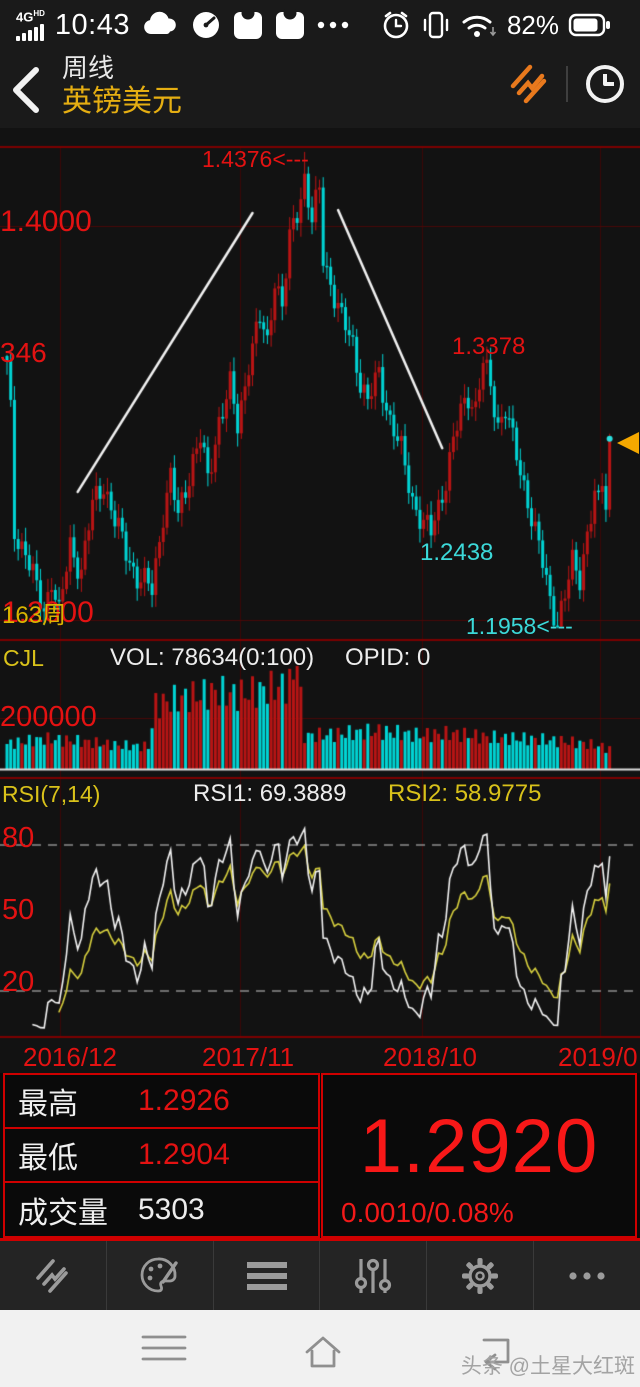 This screenshot has height=1387, width=640. Describe the element at coordinates (46, 221) in the screenshot. I see `y-tick-1-4000: 1.4000` at that location.